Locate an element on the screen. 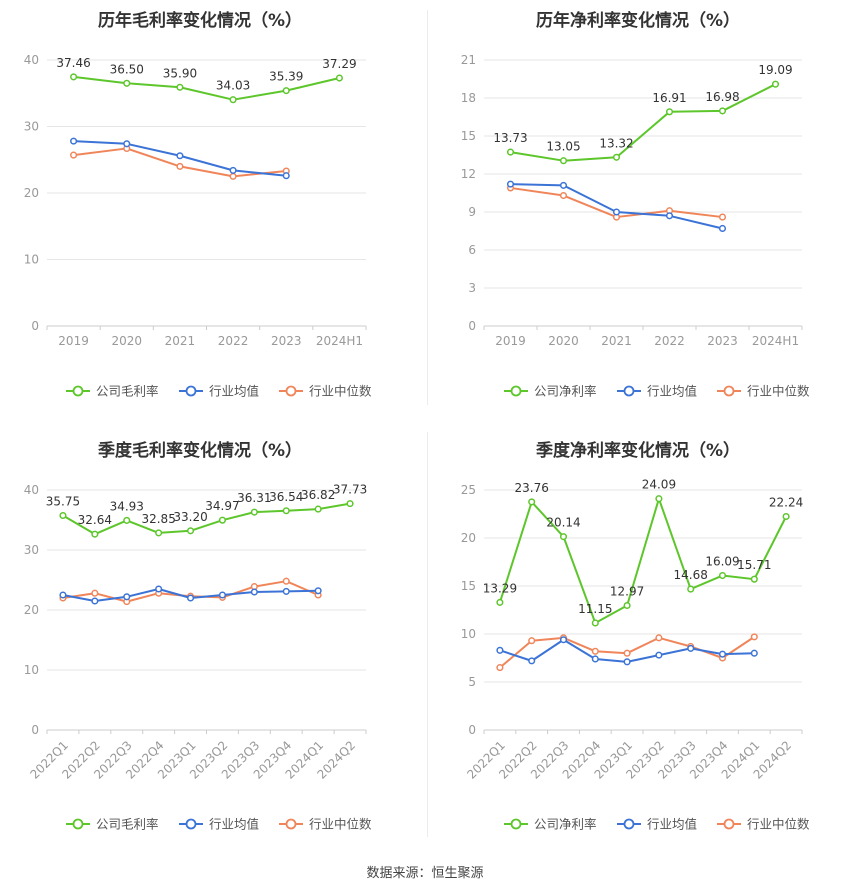  data-label: 13.29 is located at coordinates (500, 588).